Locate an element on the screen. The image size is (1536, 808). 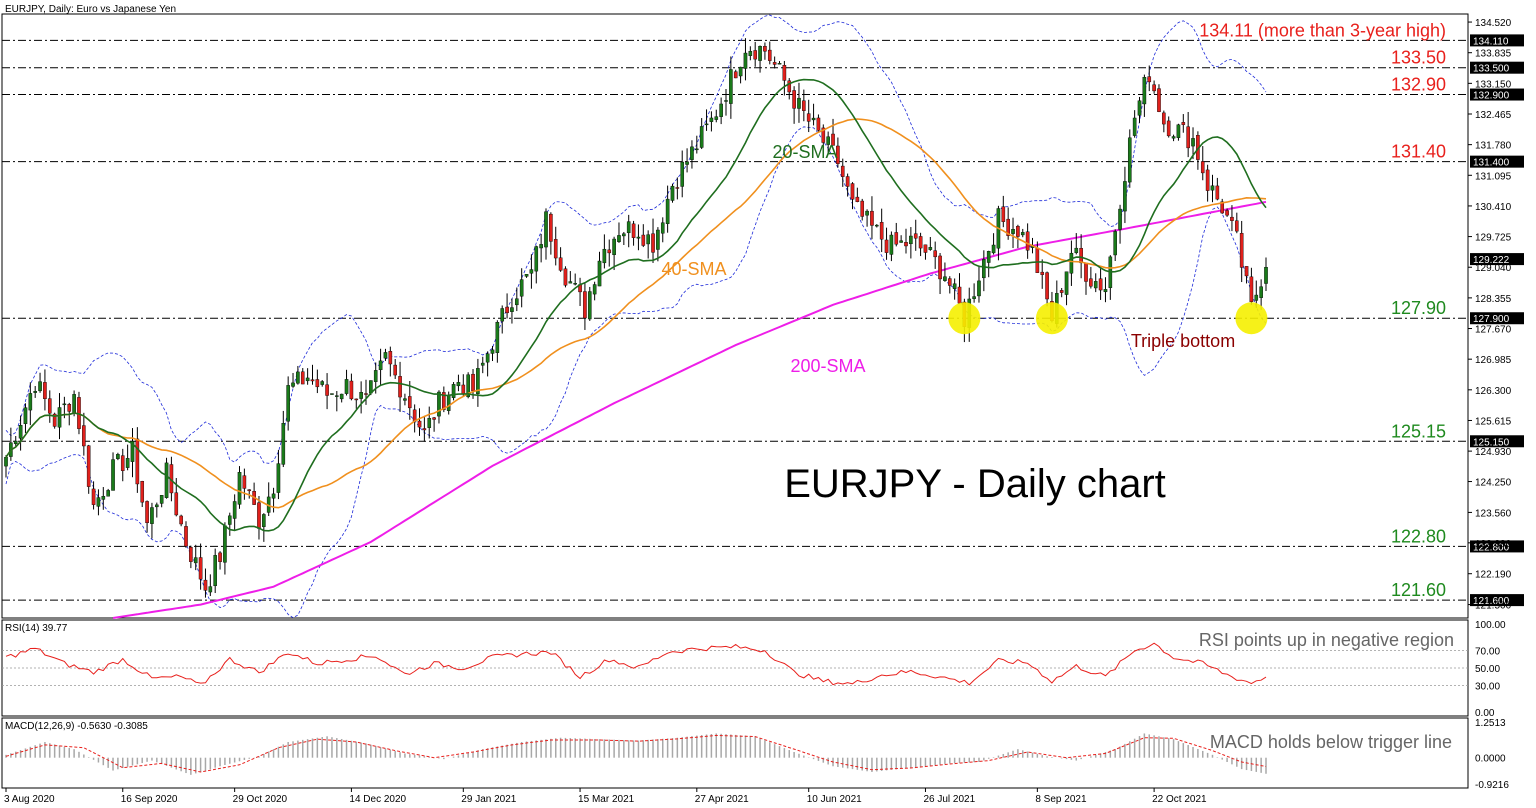
y-tick-label: 124.250 is located at coordinates (1493, 483).